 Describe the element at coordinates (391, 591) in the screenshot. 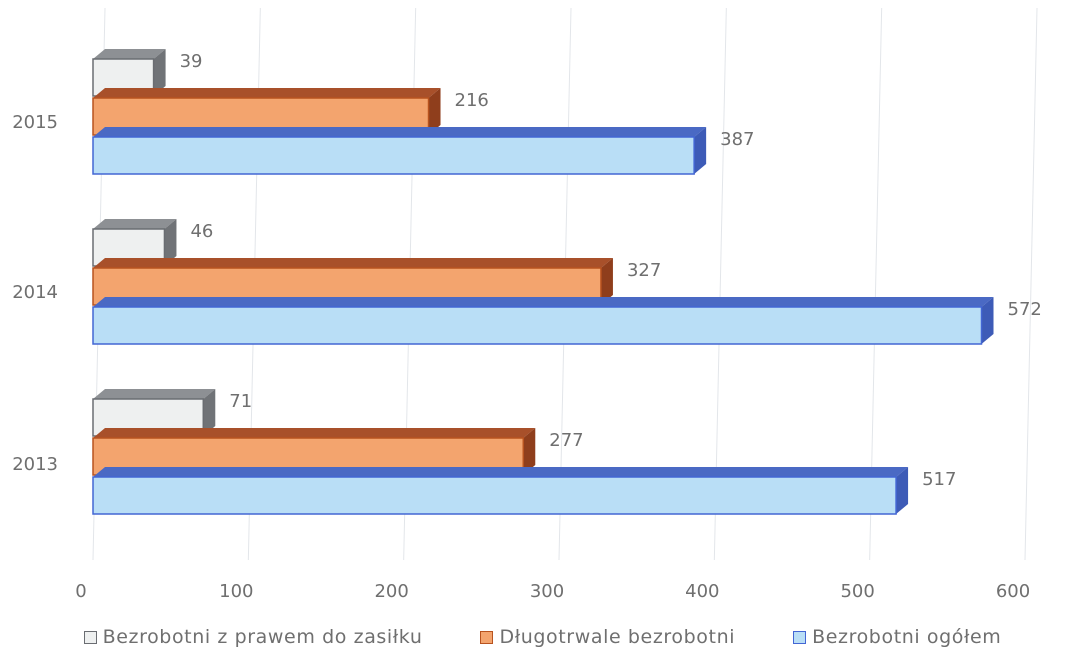

I see `x-tick-label: 200` at that location.